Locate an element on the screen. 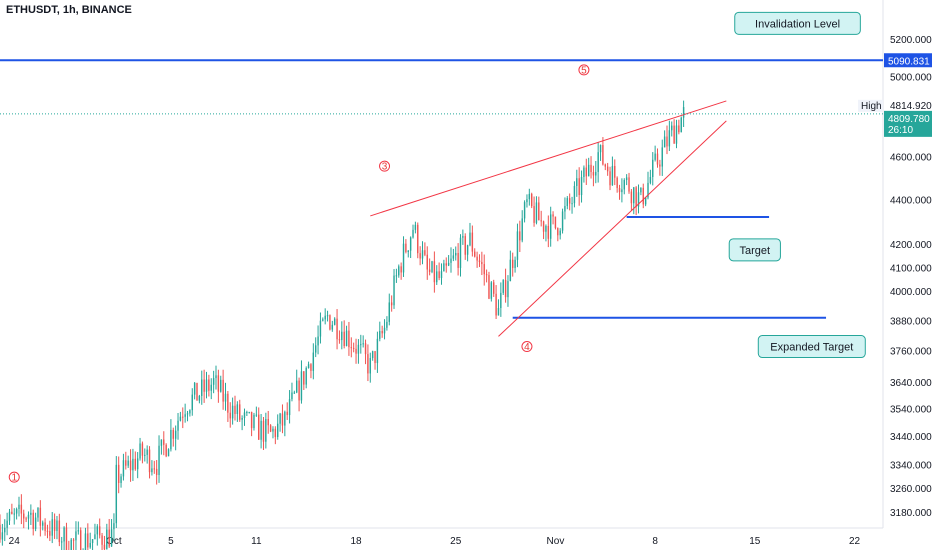 Image resolution: width=932 pixels, height=550 pixels. x-tick-label: 24 is located at coordinates (15, 541).